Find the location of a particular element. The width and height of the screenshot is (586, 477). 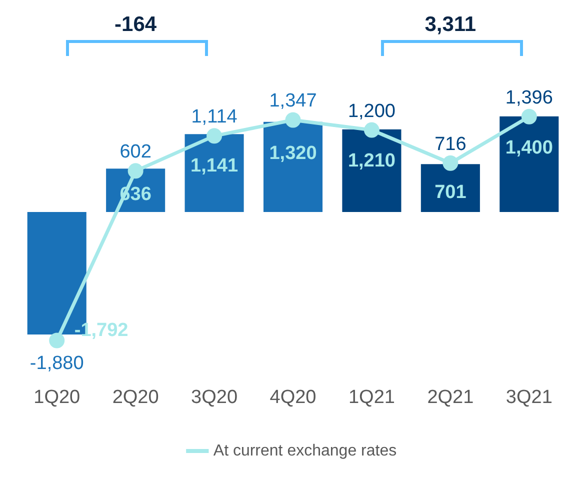

data-label: 1,347 is located at coordinates (293, 101).